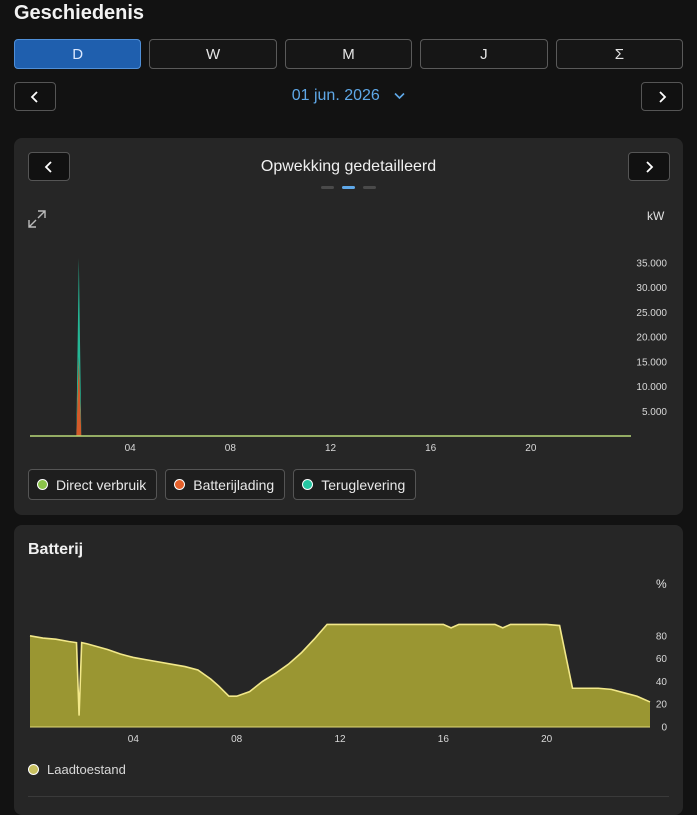 The image size is (697, 815). Describe the element at coordinates (619, 54) in the screenshot. I see `tab-total: Σ` at that location.